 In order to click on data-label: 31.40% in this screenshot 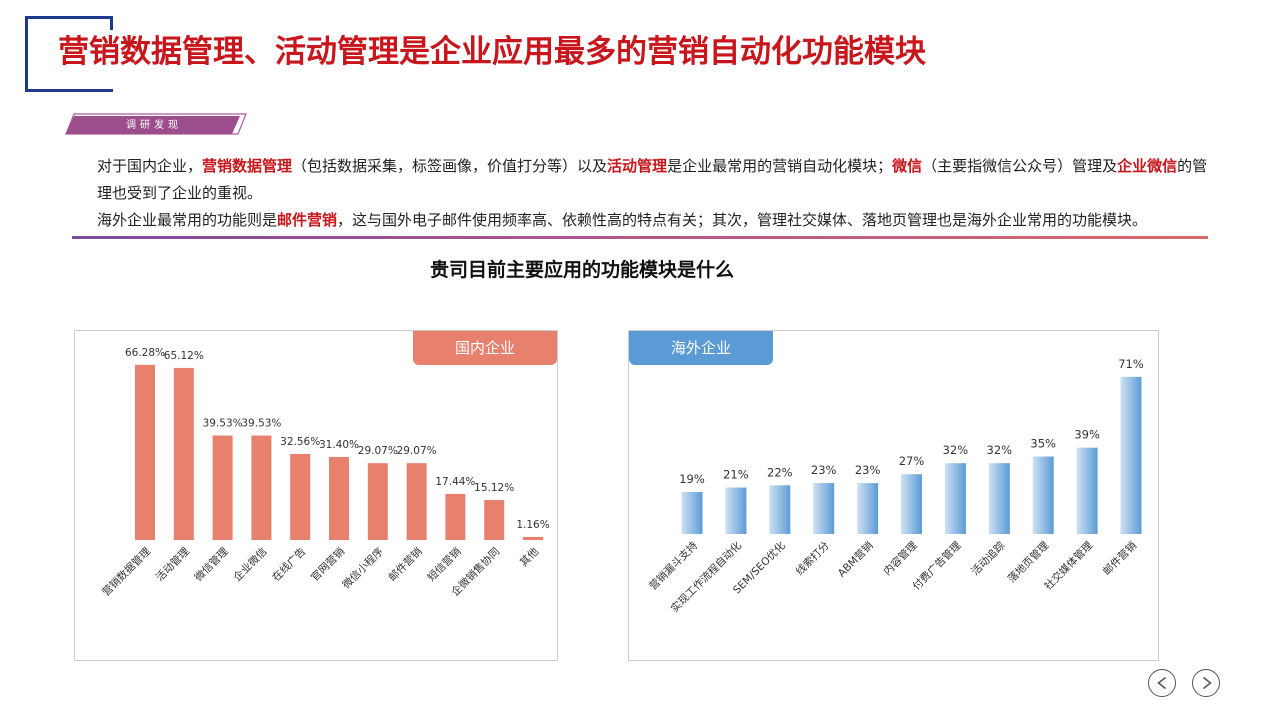, I will do `click(339, 445)`.